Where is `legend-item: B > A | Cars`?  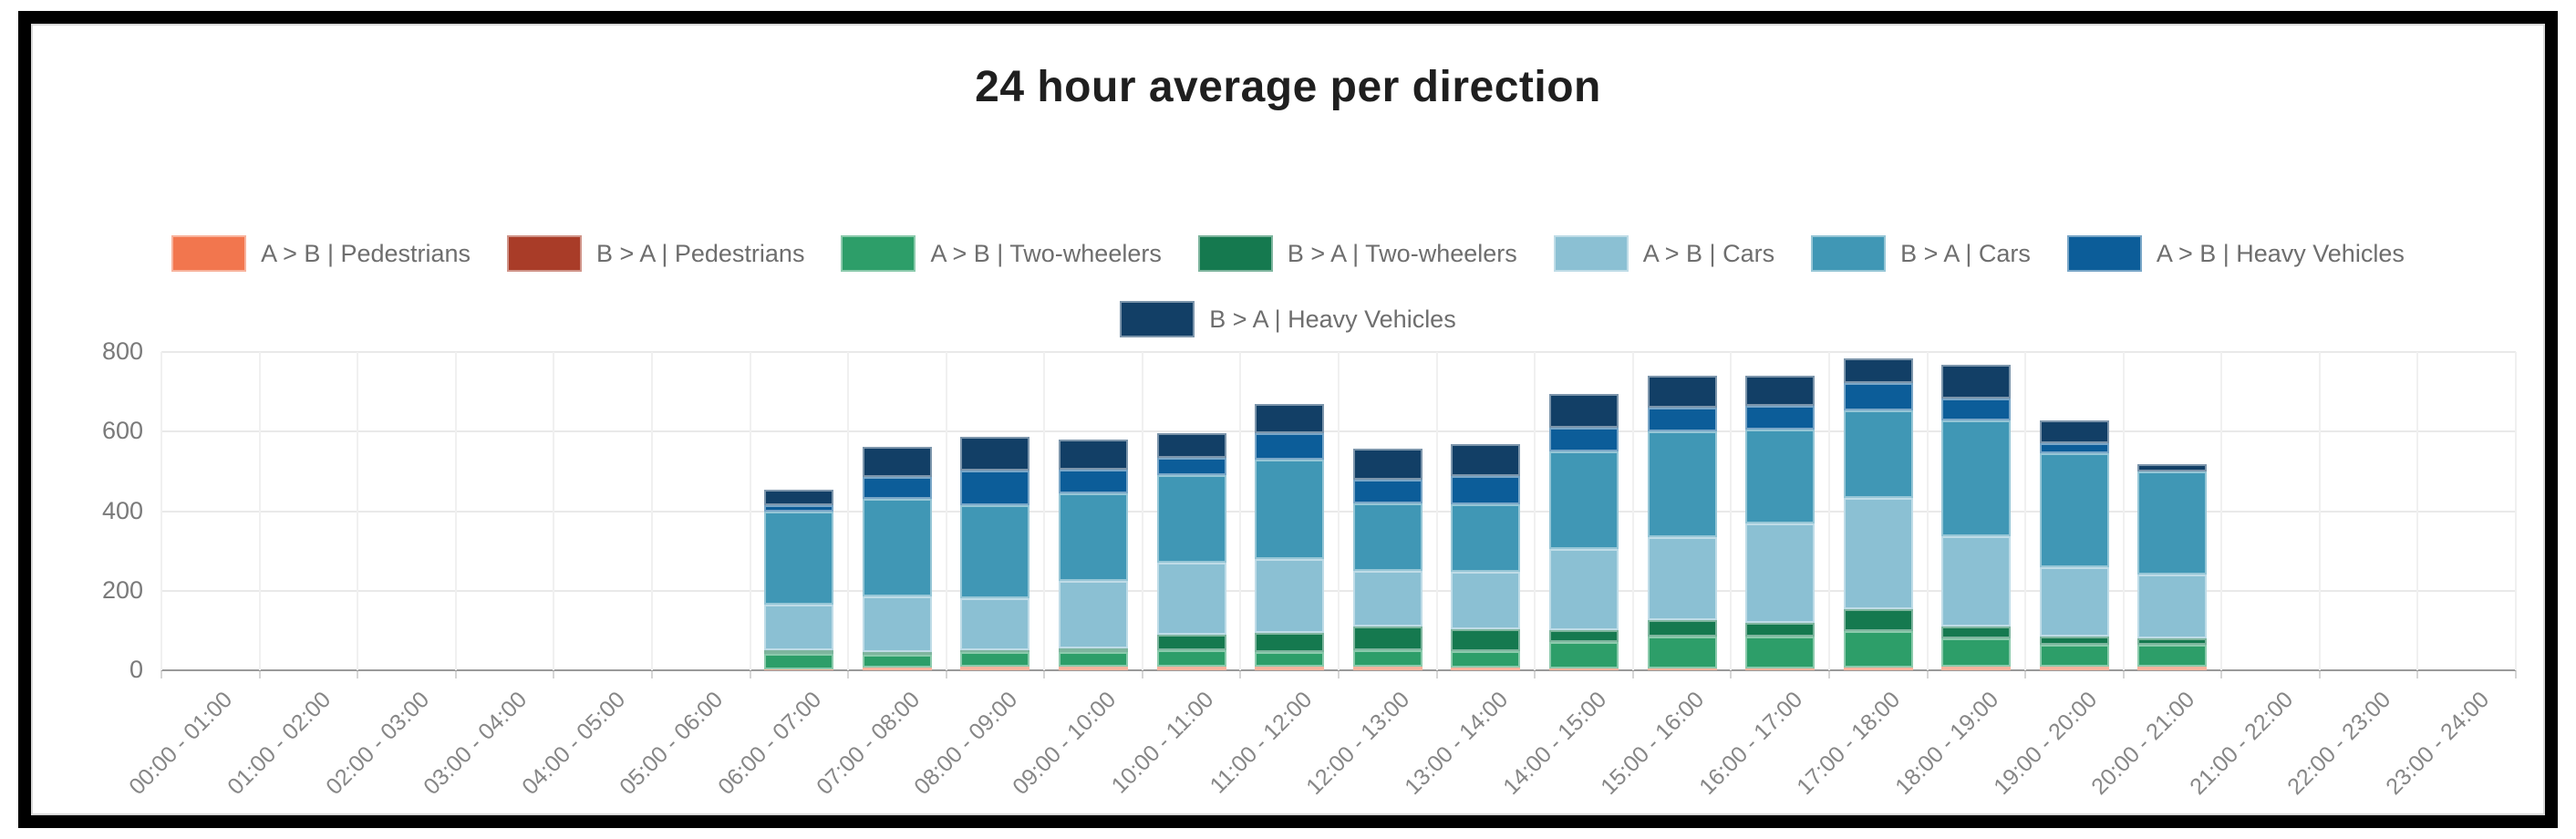 legend-item: B > A | Cars is located at coordinates (1921, 253).